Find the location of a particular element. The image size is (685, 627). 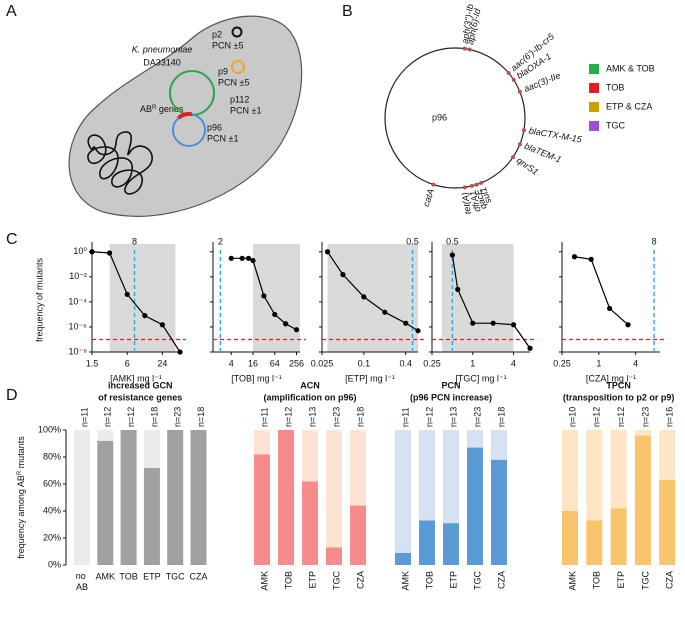

chart-title: increased GCN is located at coordinates (140, 385).